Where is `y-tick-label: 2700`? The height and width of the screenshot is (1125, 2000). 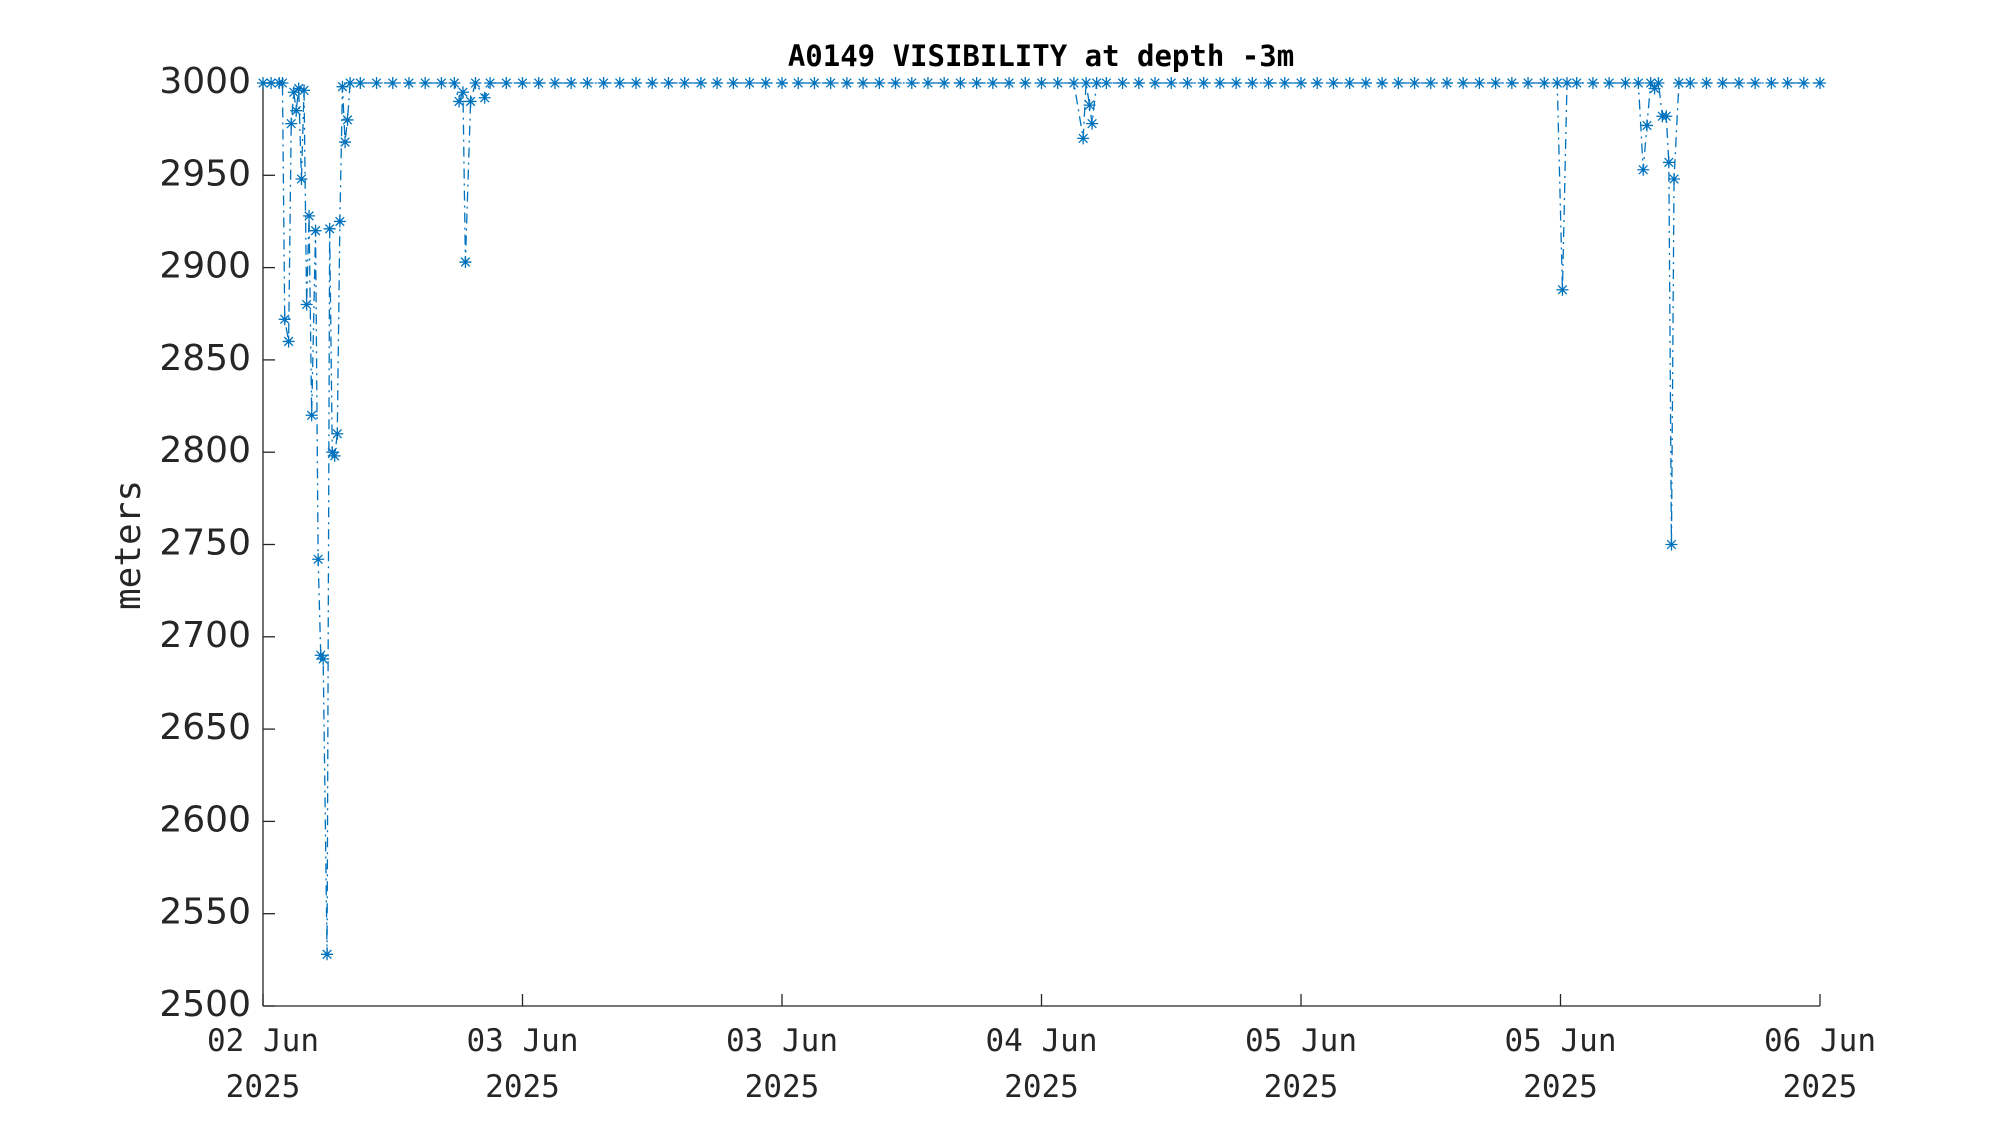 y-tick-label: 2700 is located at coordinates (205, 635).